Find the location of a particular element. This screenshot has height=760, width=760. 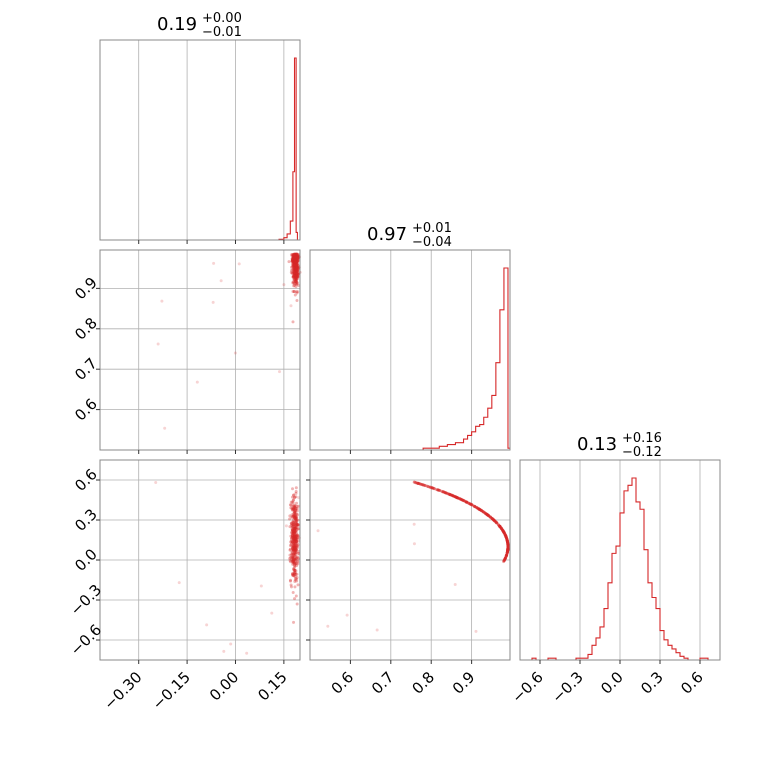

title-upper: +0.01 is located at coordinates (432, 228).